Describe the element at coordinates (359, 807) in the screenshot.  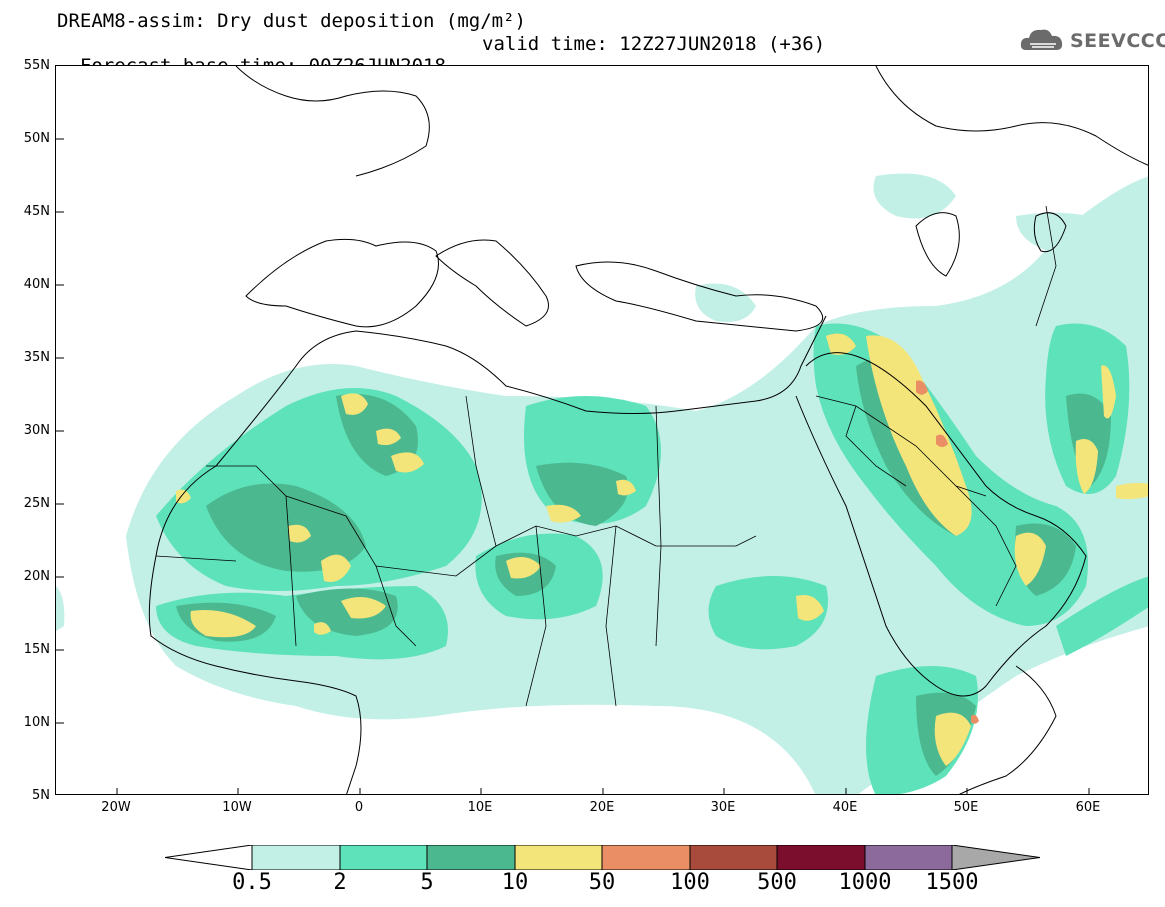
I see `lon-label: 0` at that location.